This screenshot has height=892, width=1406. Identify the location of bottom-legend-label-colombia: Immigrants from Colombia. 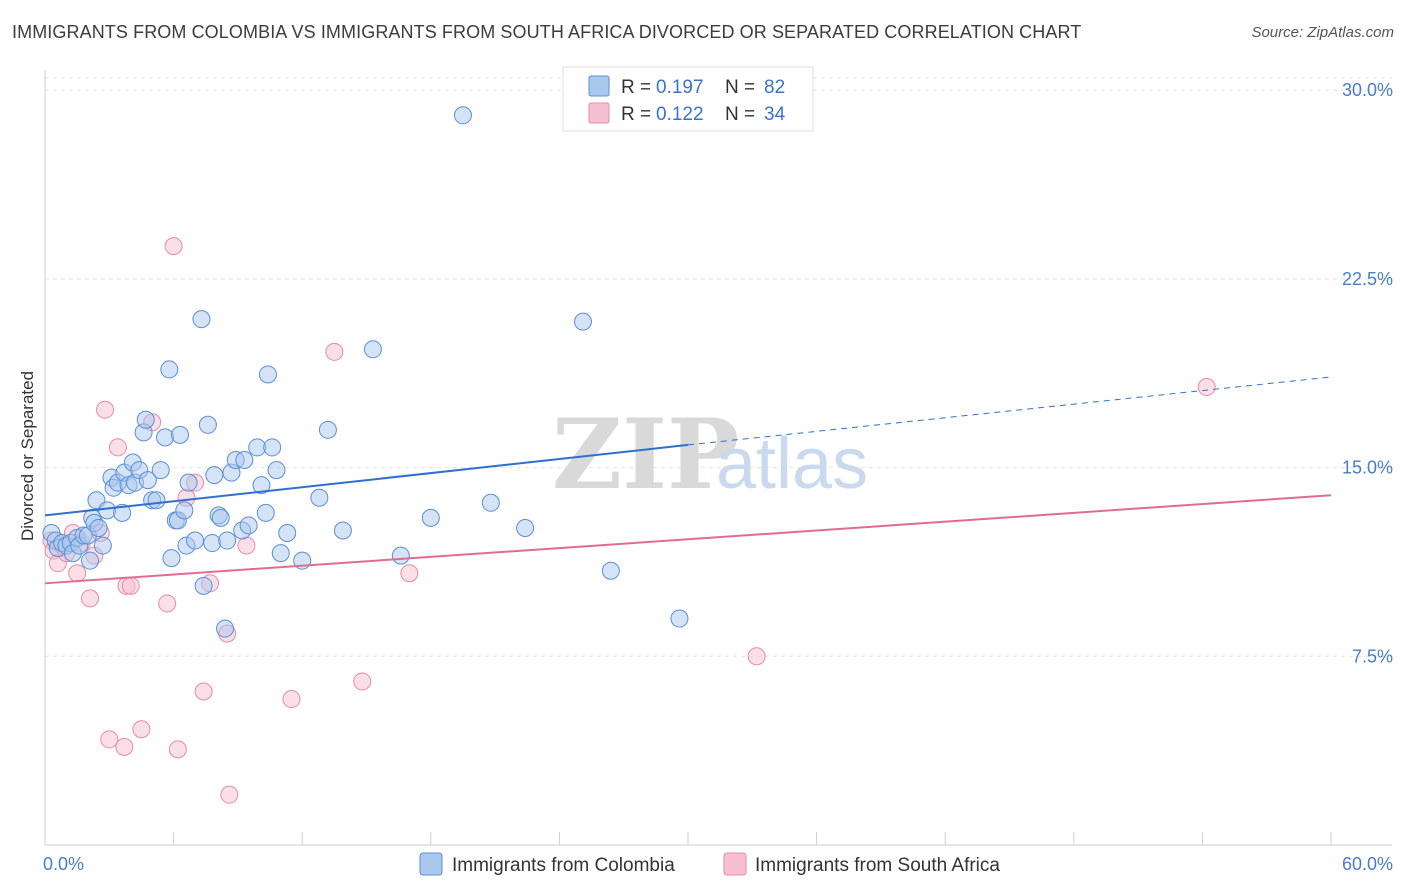
(563, 865).